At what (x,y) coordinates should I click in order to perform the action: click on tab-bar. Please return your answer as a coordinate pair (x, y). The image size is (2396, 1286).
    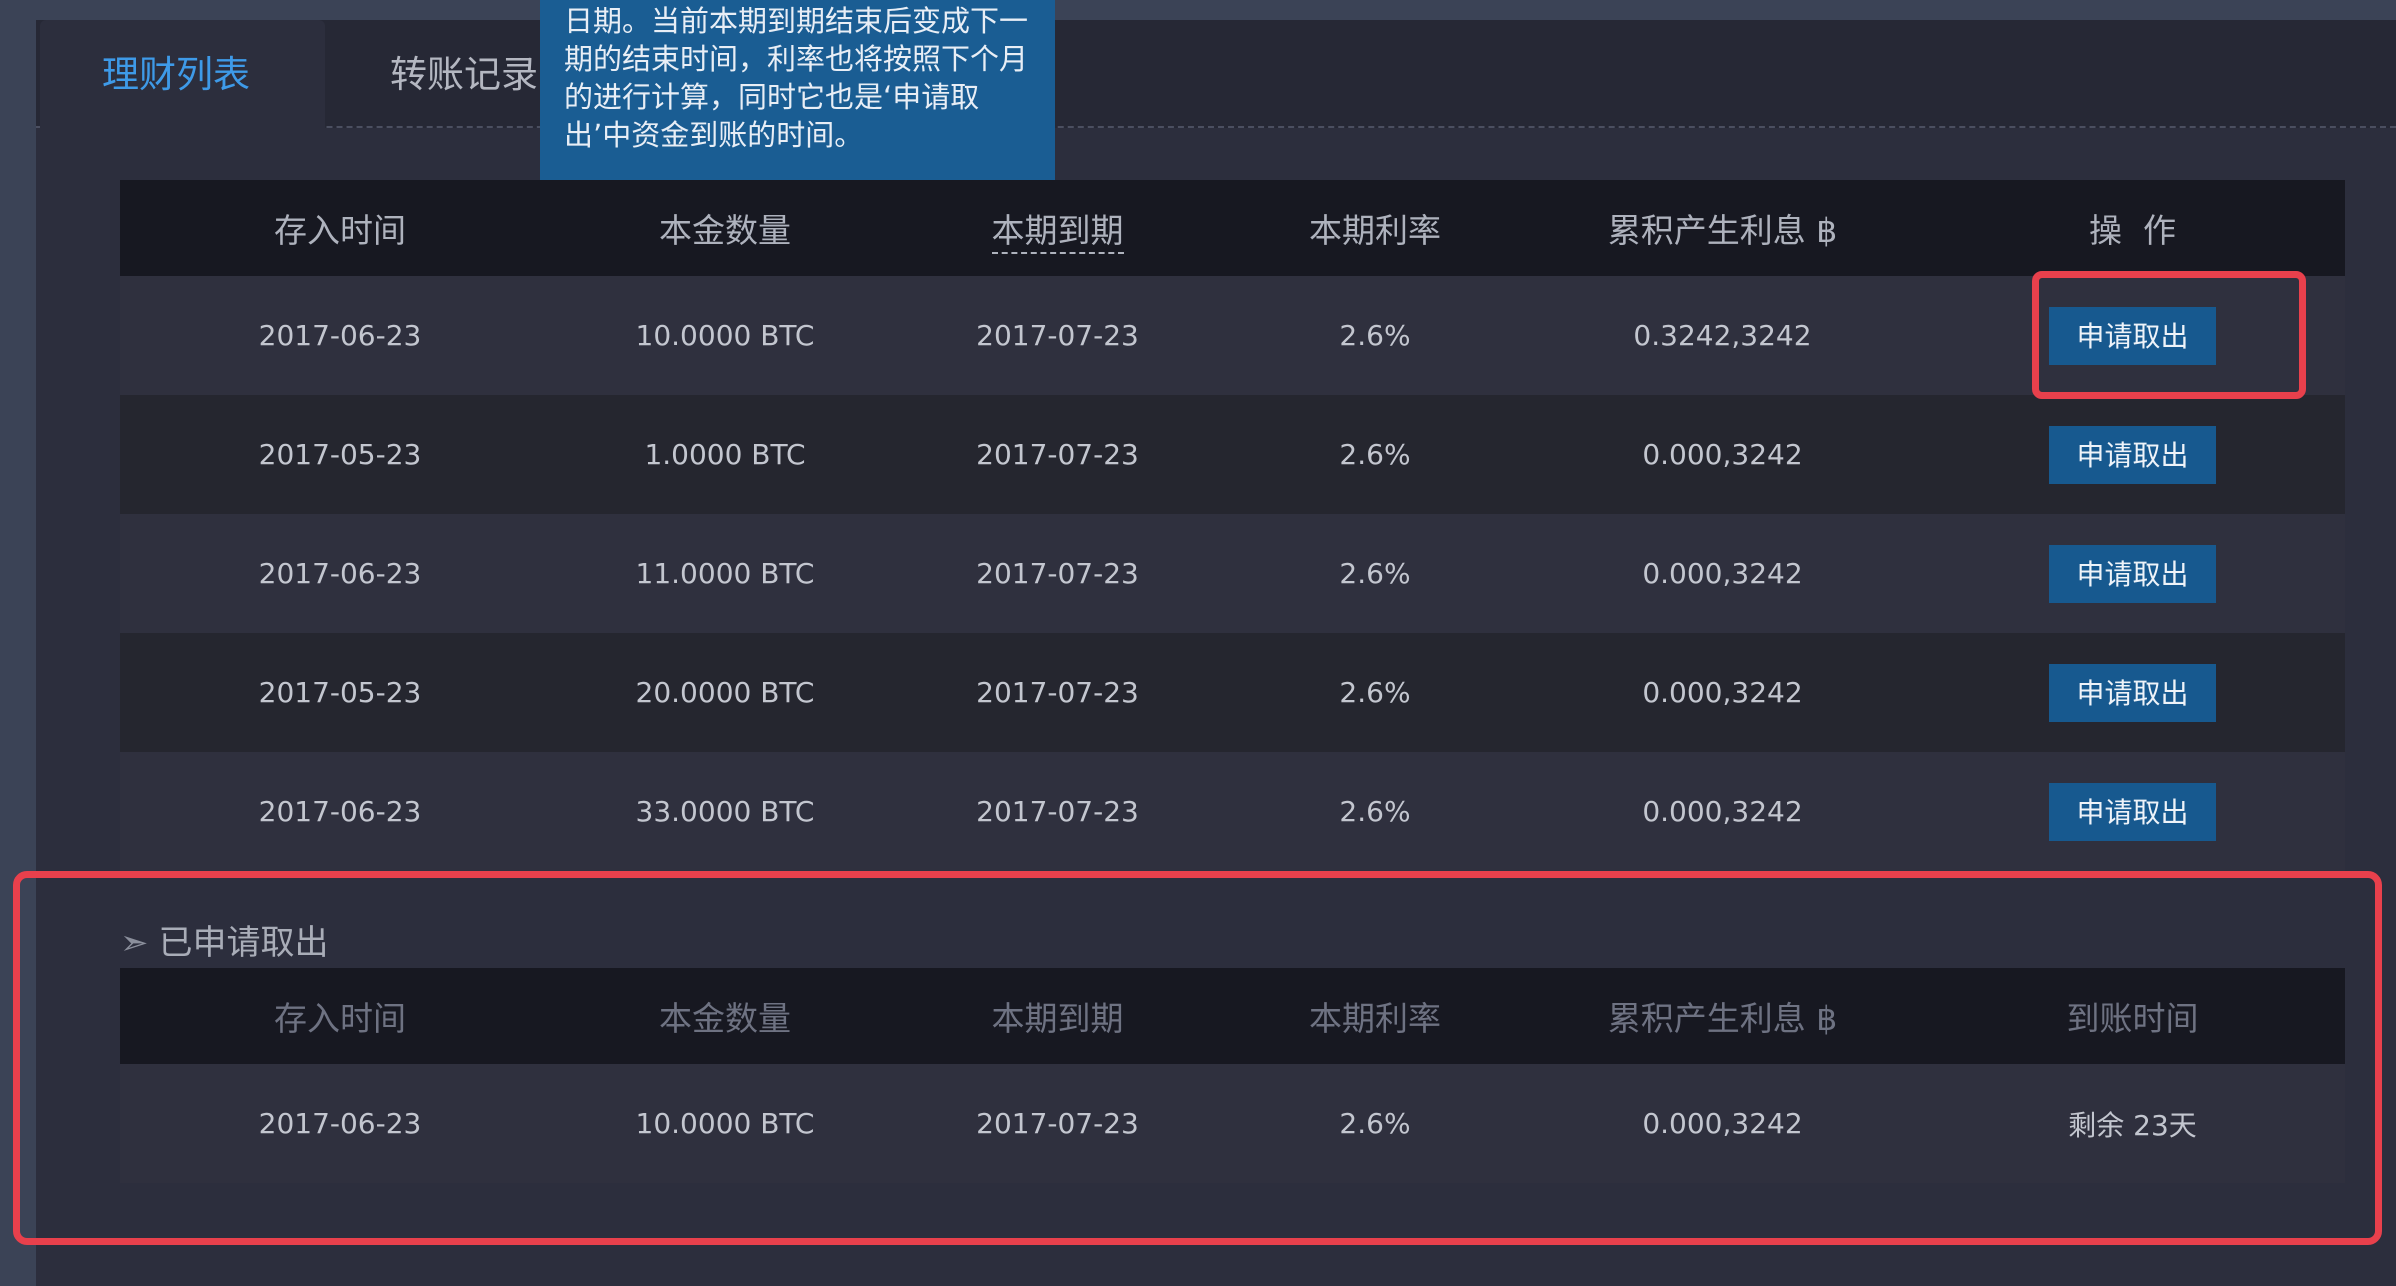
    Looking at the image, I should click on (1216, 74).